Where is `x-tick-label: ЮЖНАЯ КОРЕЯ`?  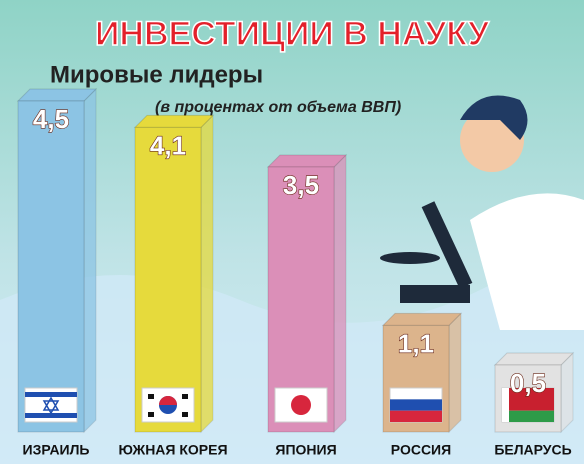 x-tick-label: ЮЖНАЯ КОРЕЯ is located at coordinates (172, 450).